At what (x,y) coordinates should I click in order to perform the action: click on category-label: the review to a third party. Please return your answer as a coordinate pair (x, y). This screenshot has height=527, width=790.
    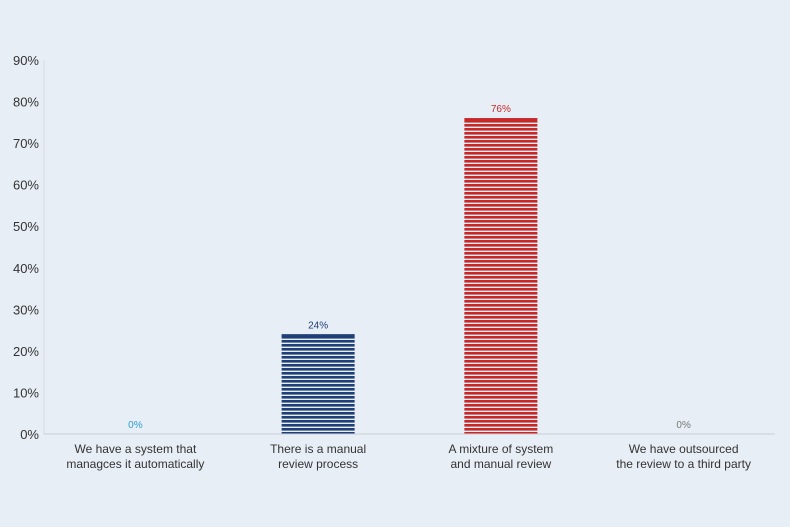
    Looking at the image, I should click on (683, 464).